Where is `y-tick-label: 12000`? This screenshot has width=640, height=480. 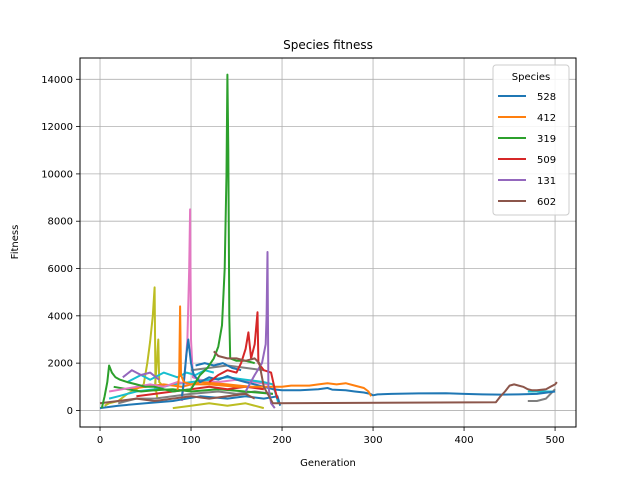 y-tick-label: 12000 is located at coordinates (57, 127).